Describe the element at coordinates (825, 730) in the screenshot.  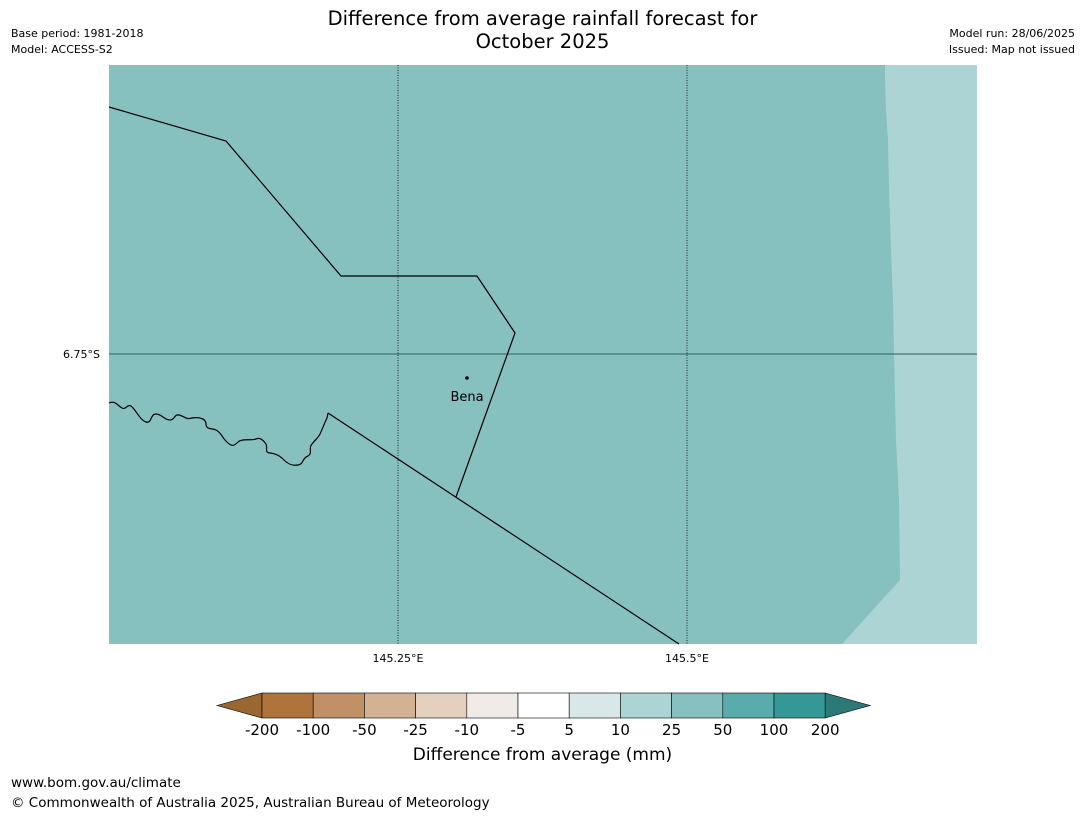
I see `colorbar-tick-label: 200` at that location.